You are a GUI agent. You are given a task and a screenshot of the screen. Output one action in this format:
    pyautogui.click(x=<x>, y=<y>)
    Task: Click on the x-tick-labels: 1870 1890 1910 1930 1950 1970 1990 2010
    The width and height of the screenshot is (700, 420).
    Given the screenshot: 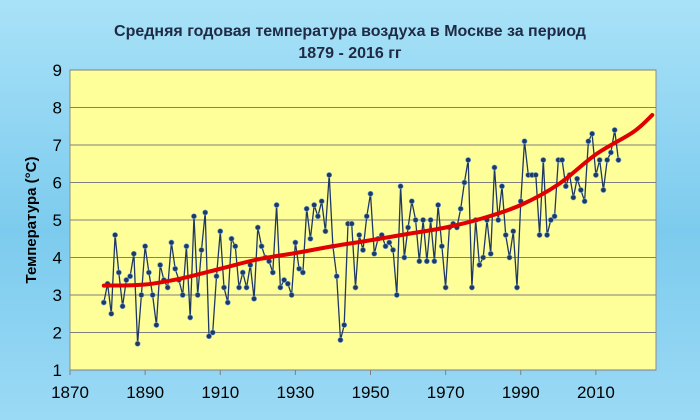 What is the action you would take?
    pyautogui.click(x=333, y=392)
    